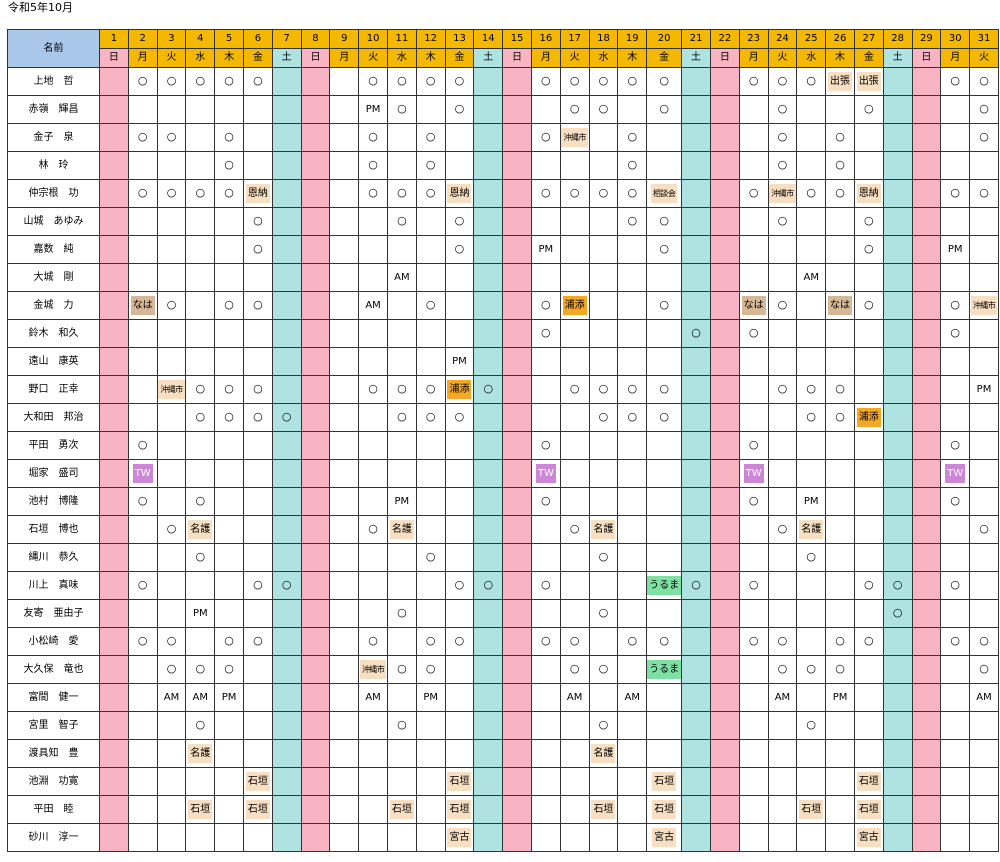 The image size is (1000, 862). Describe the element at coordinates (53, 305) in the screenshot. I see `staff-name: 金城 力` at that location.